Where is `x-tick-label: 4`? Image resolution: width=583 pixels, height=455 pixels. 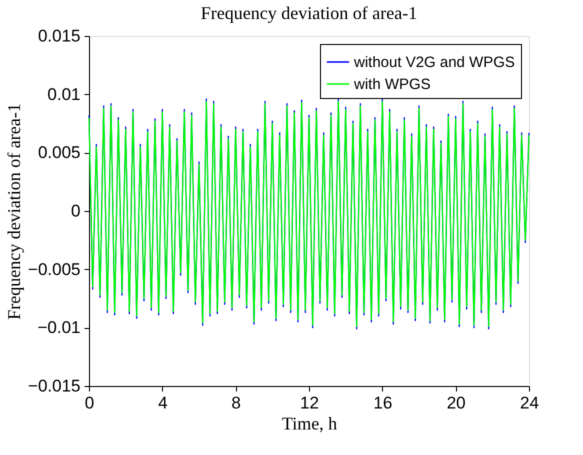
x-tick-label: 4 is located at coordinates (163, 403).